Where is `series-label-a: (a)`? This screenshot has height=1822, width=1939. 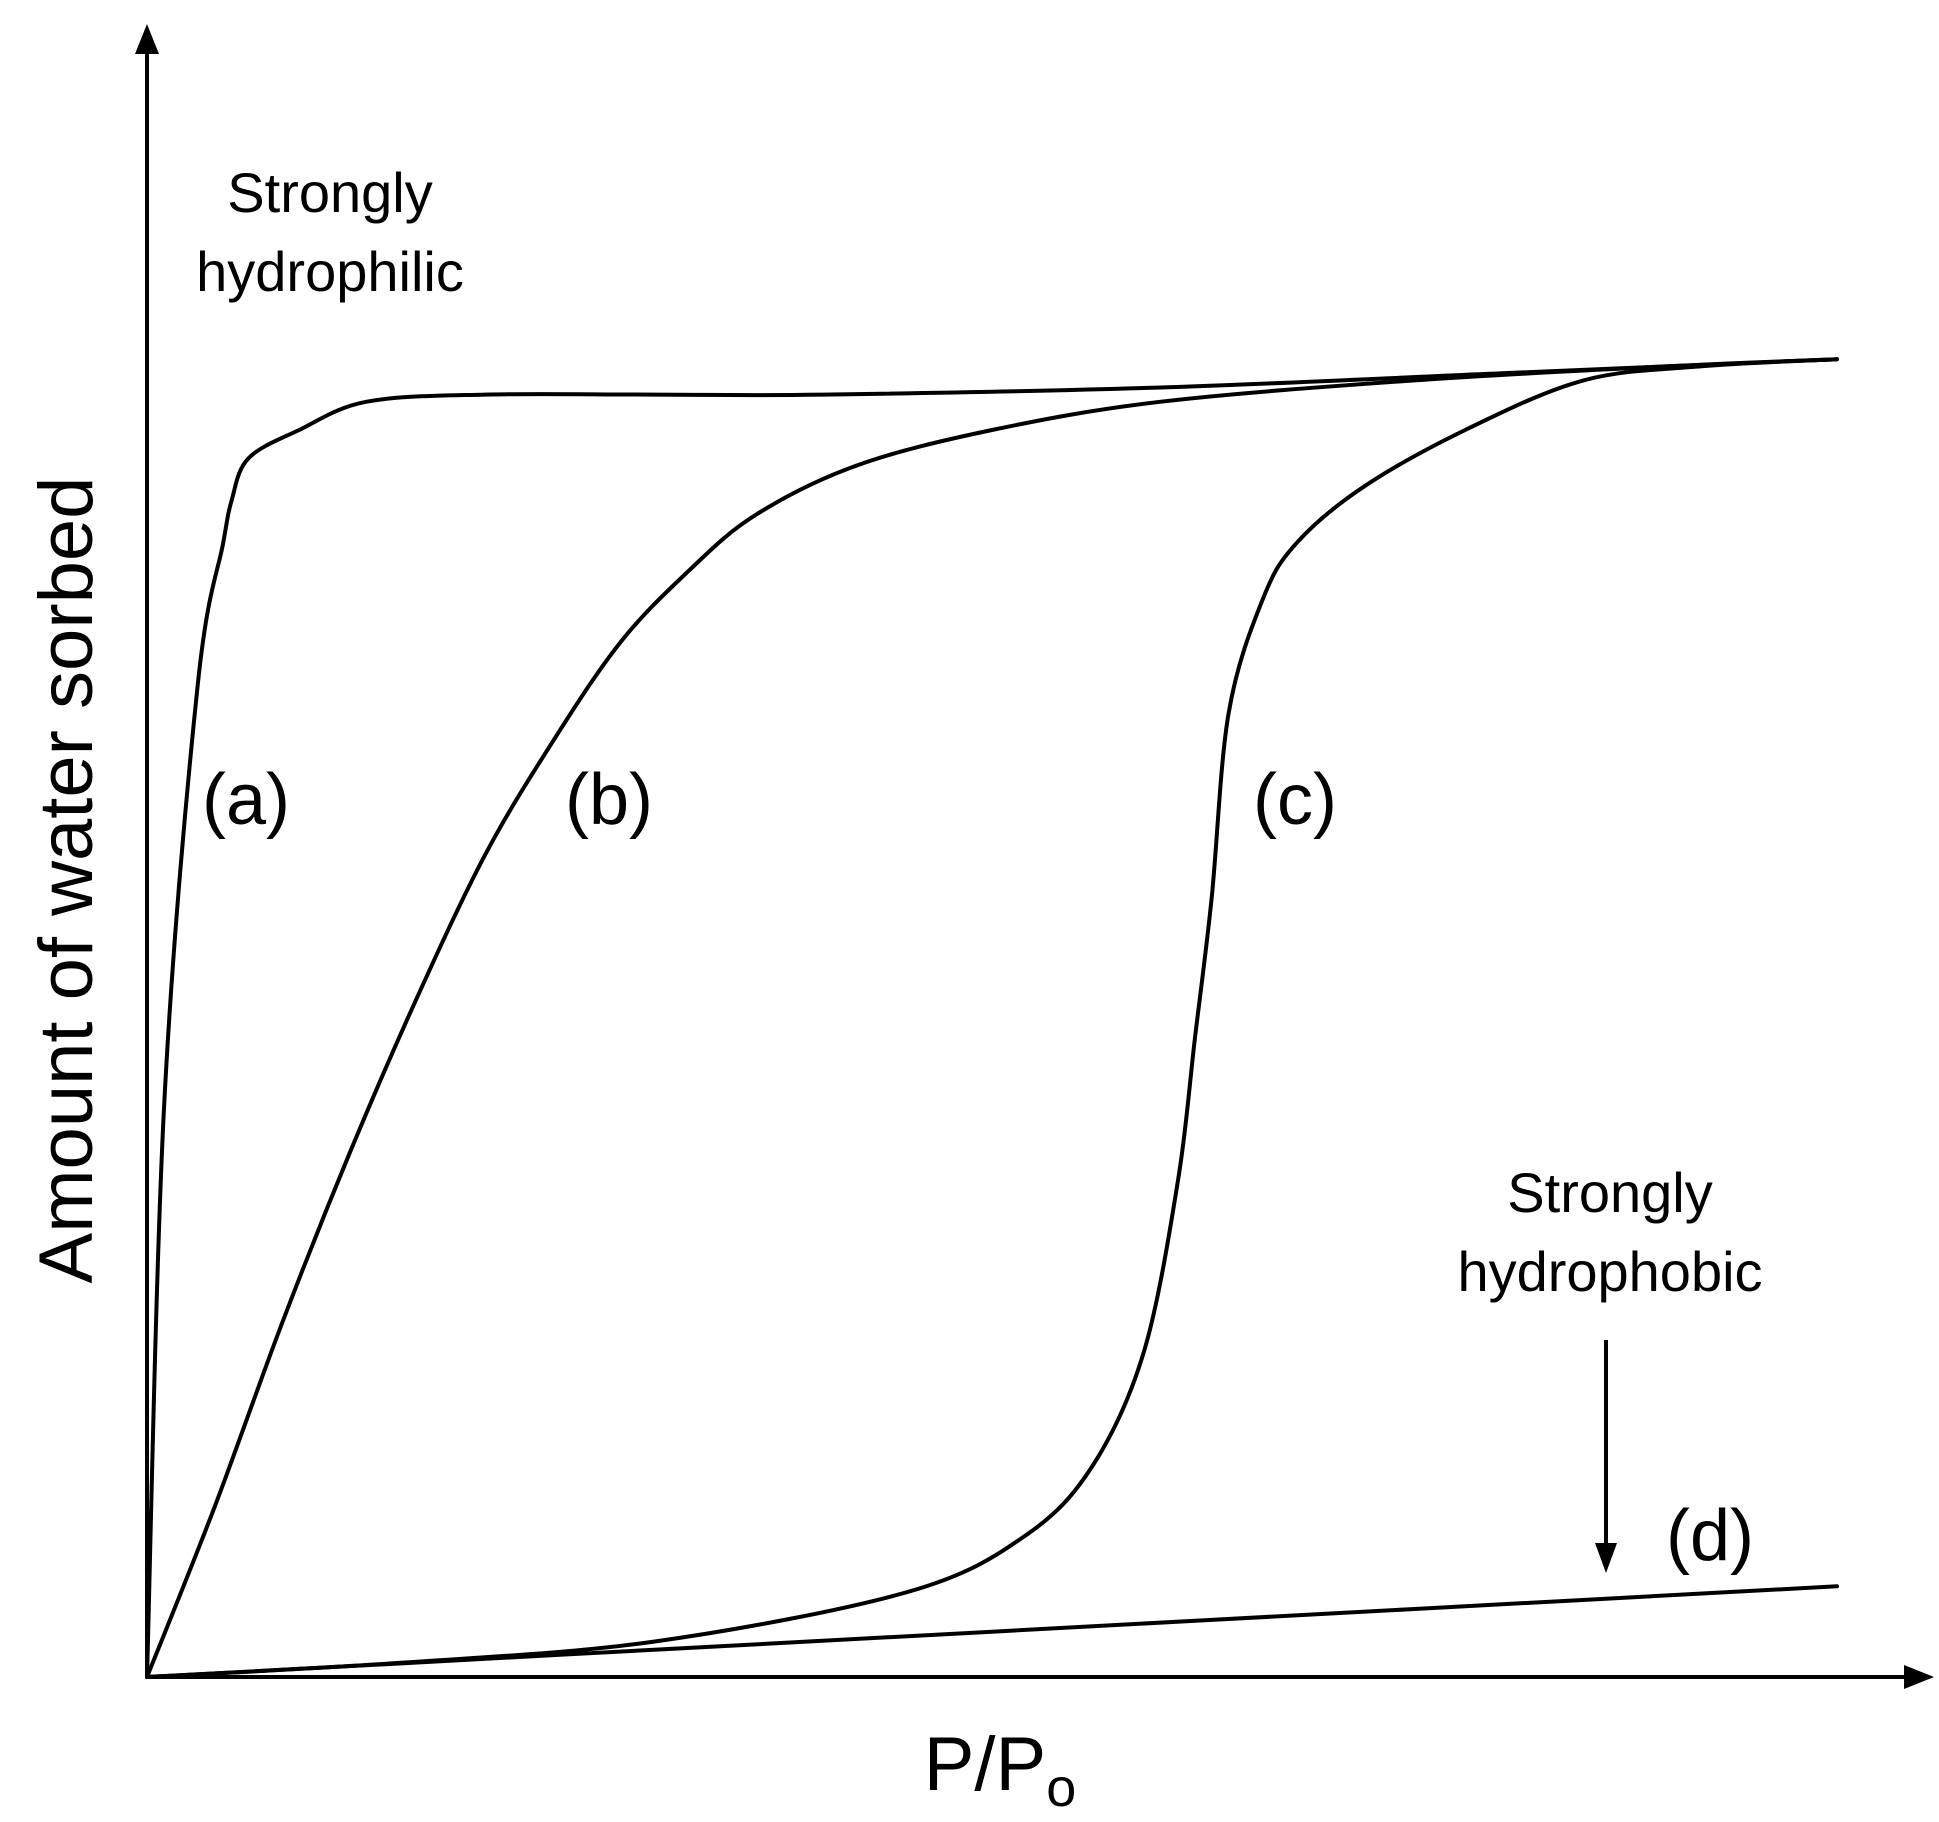 series-label-a: (a) is located at coordinates (246, 800).